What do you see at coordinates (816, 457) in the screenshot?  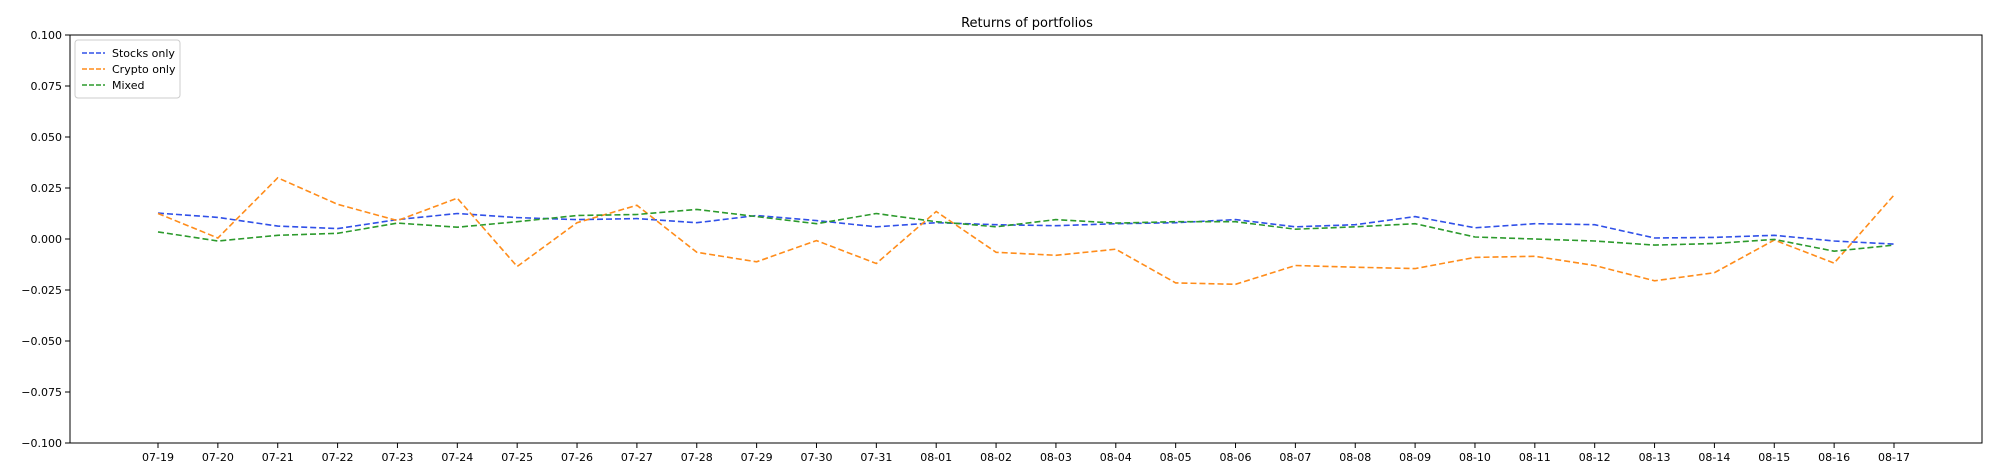 I see `x-tick-label: 07-30` at bounding box center [816, 457].